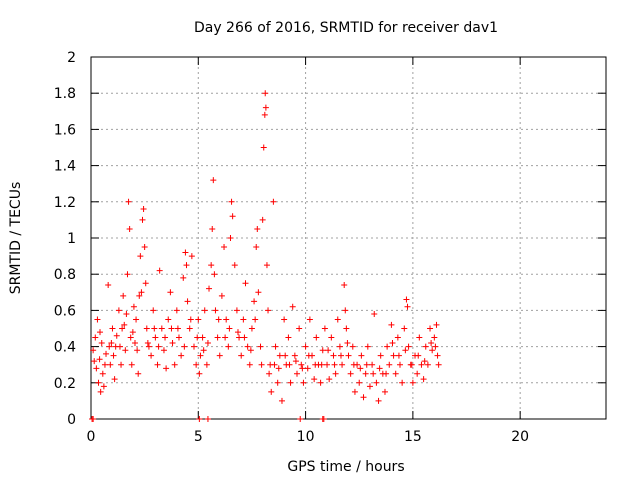  What do you see at coordinates (198, 437) in the screenshot?
I see `x-tick-label: 5` at bounding box center [198, 437].